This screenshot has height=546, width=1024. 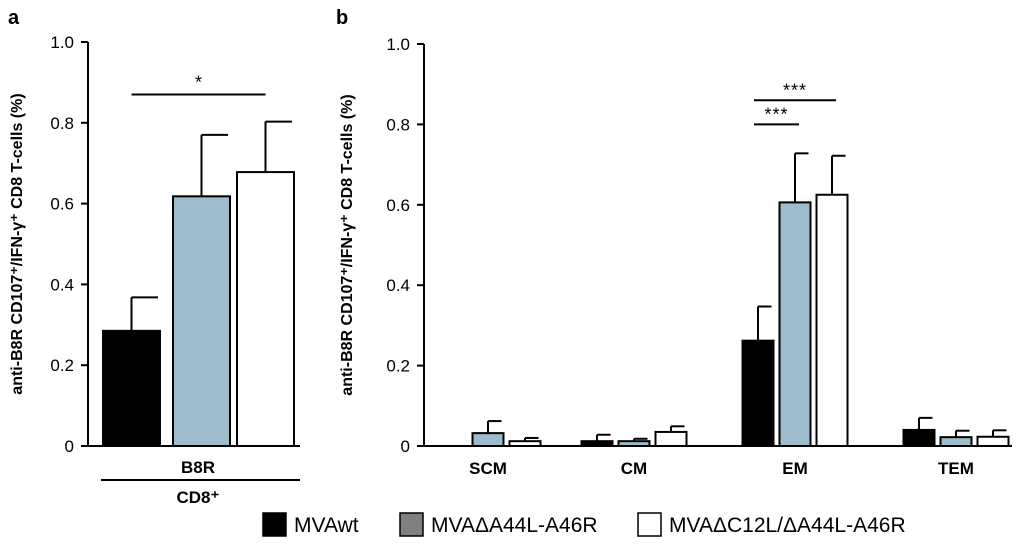 I want to click on panel-a-x-tick-label: B8R, so click(x=198, y=467).